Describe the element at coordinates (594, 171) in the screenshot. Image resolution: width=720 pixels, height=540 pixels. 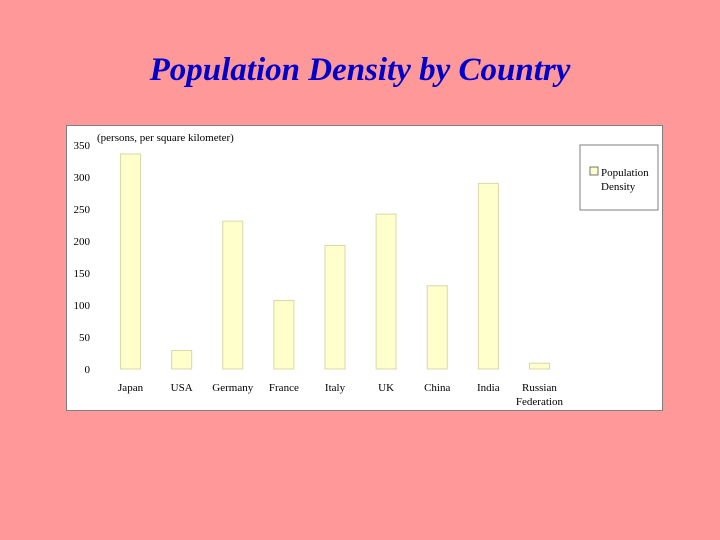
I see `legend-swatch` at that location.